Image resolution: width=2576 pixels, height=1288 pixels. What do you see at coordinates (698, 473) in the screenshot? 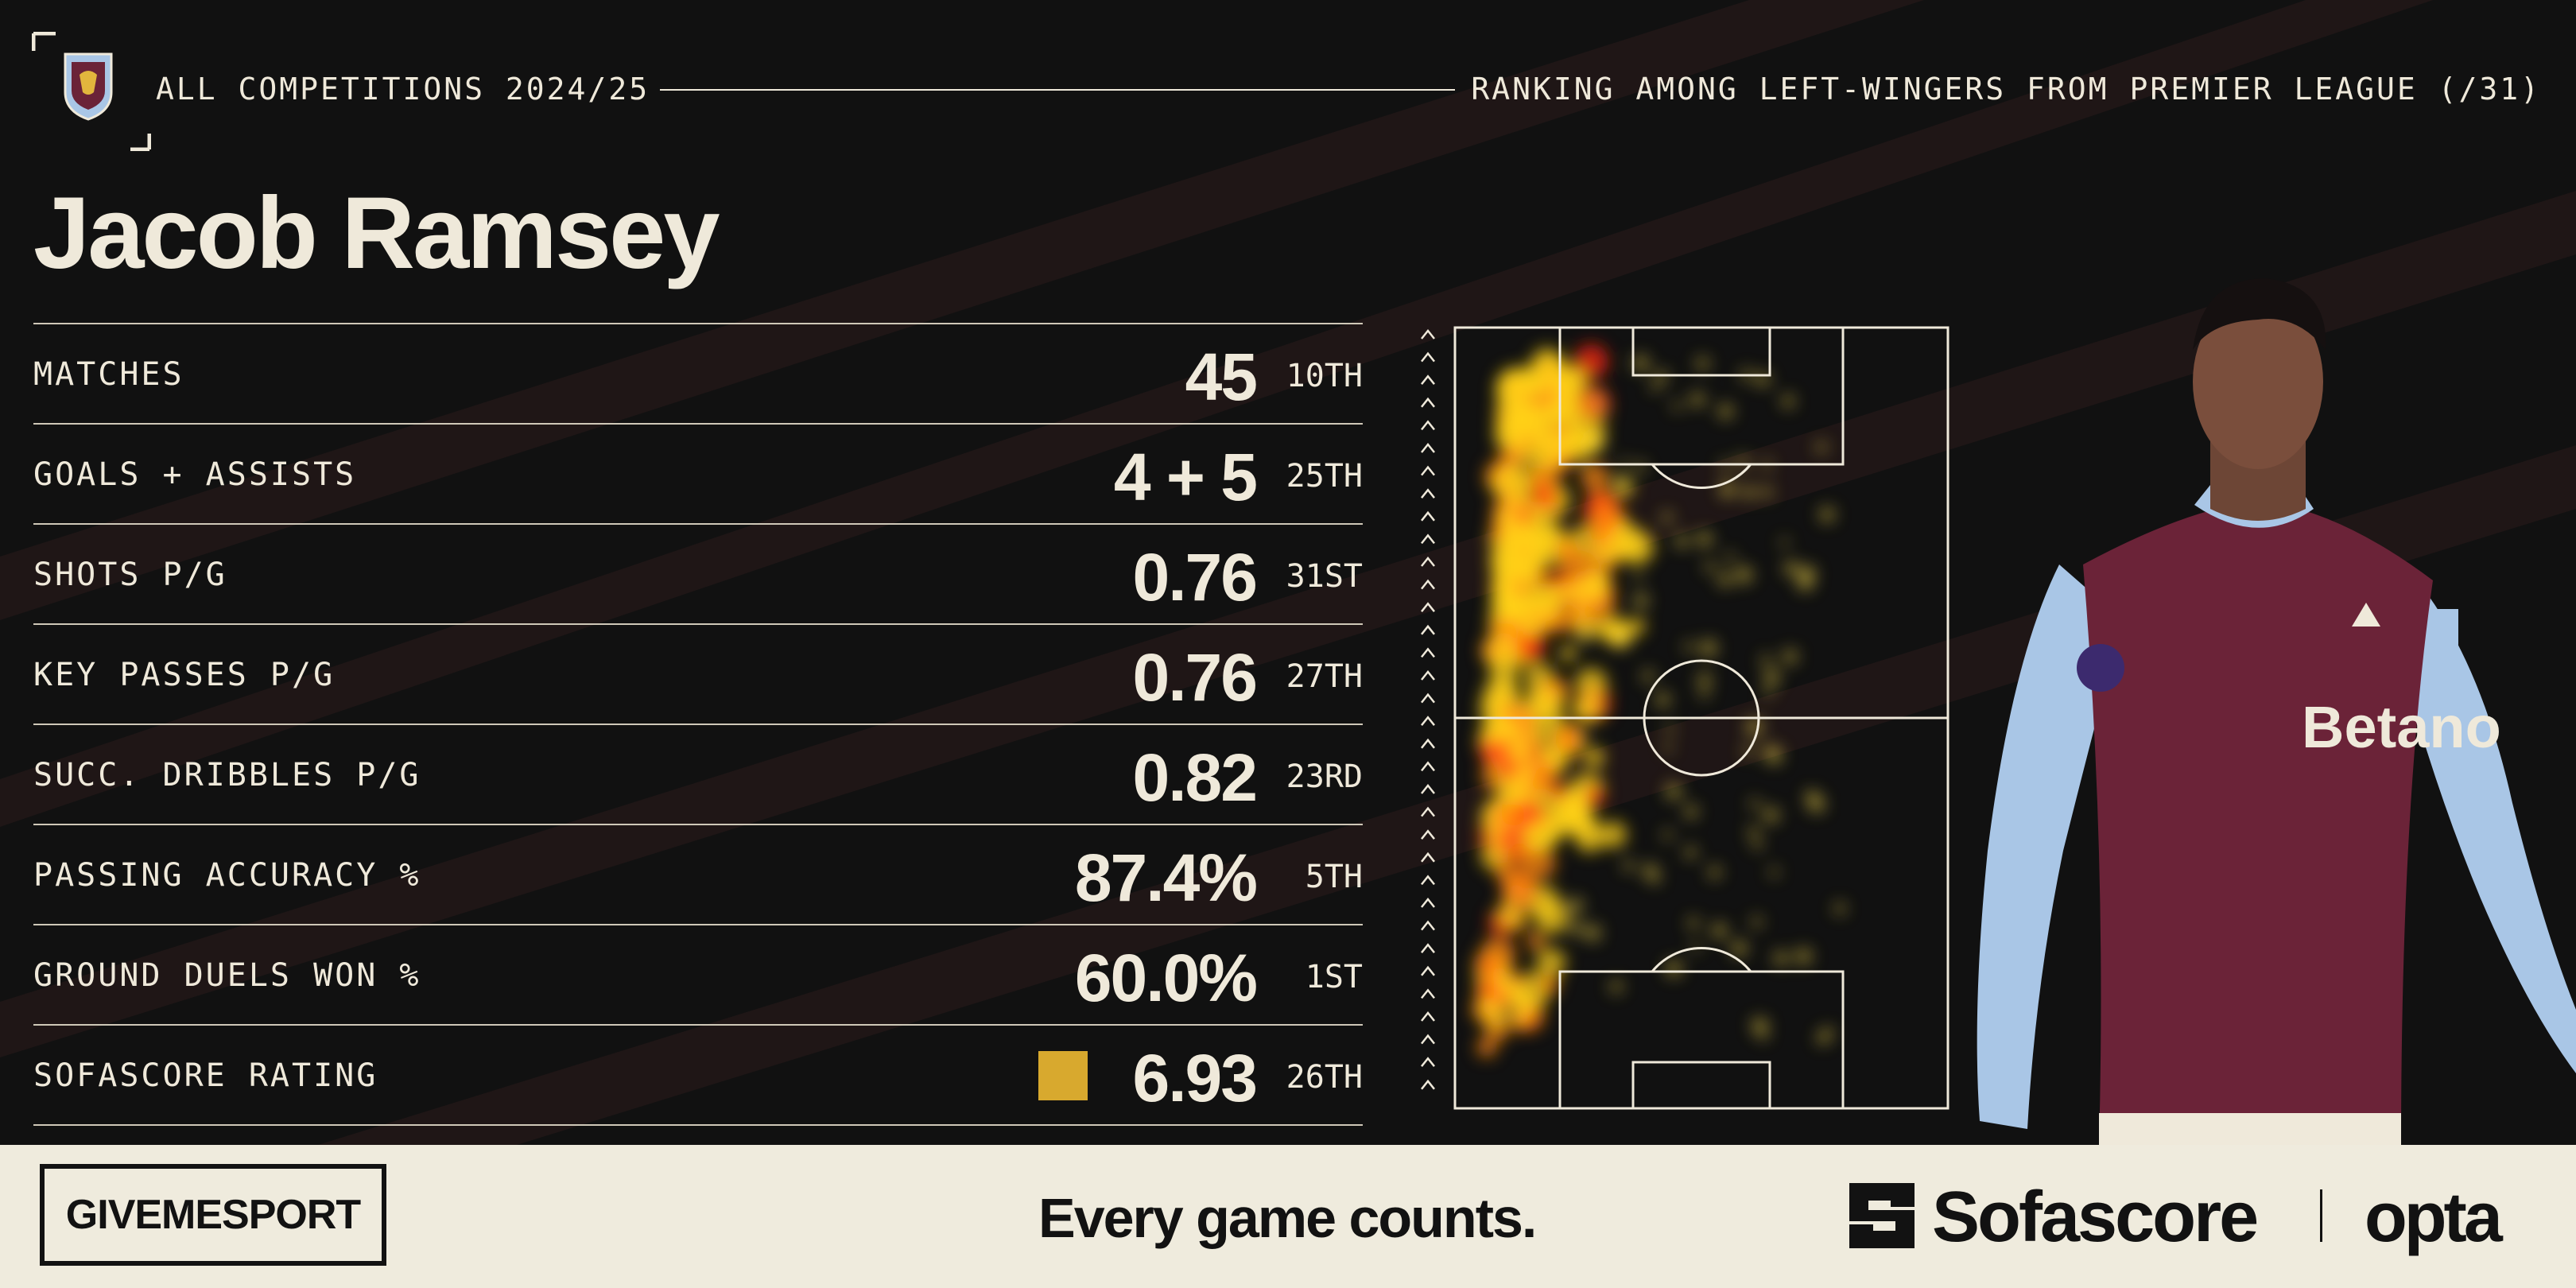
I see `stat-row-goals-assists: GOALS + ASSISTS 4 + 5 25TH` at bounding box center [698, 473].